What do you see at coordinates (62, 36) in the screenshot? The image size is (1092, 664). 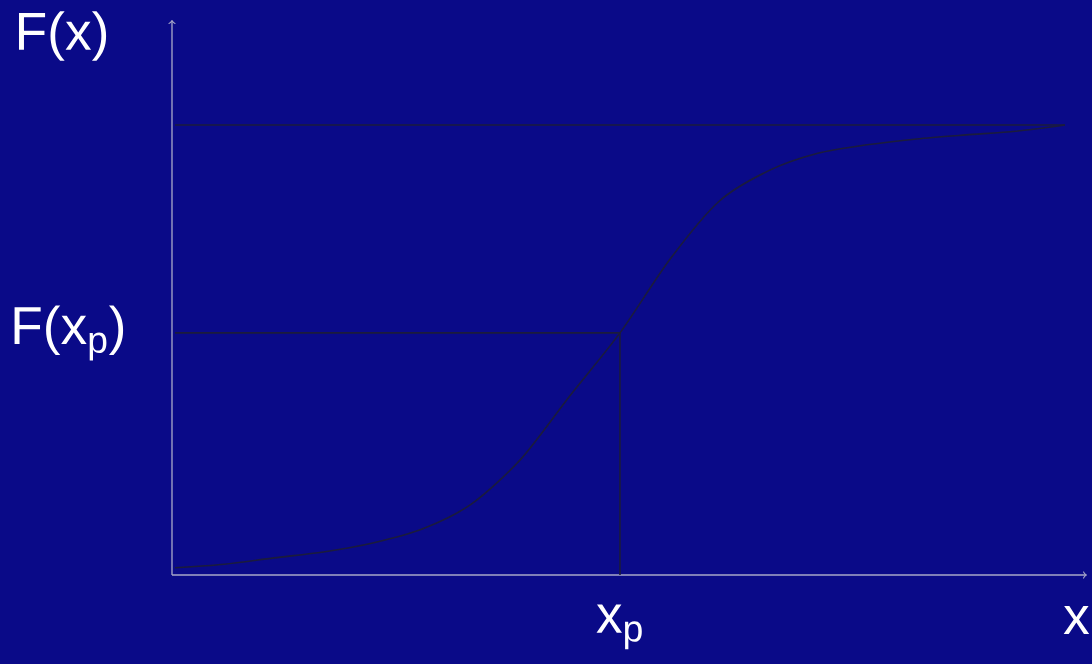 I see `y-axis-title: F(x)` at bounding box center [62, 36].